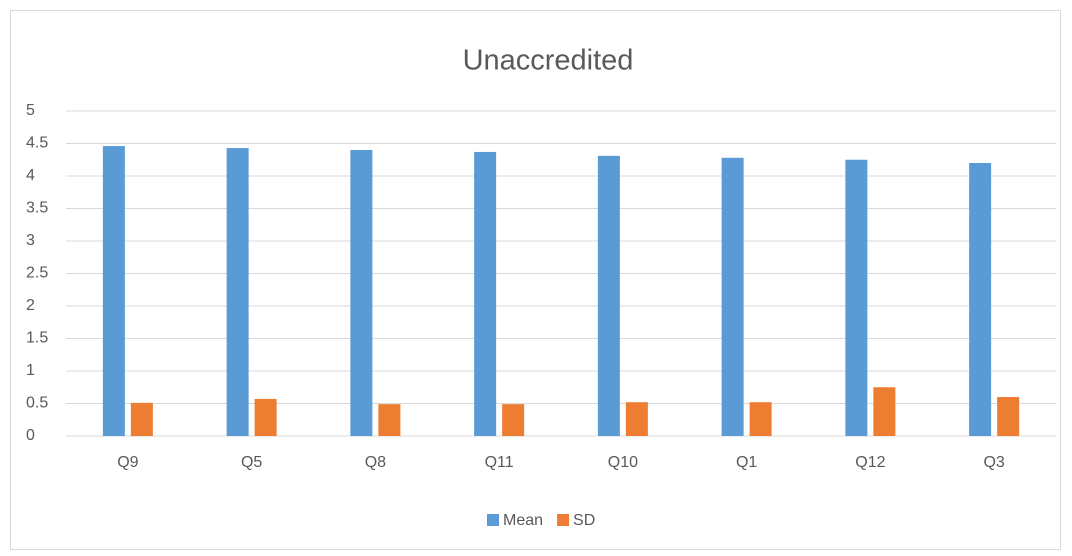 The image size is (1072, 556). I want to click on legend: Mean SD, so click(541, 520).